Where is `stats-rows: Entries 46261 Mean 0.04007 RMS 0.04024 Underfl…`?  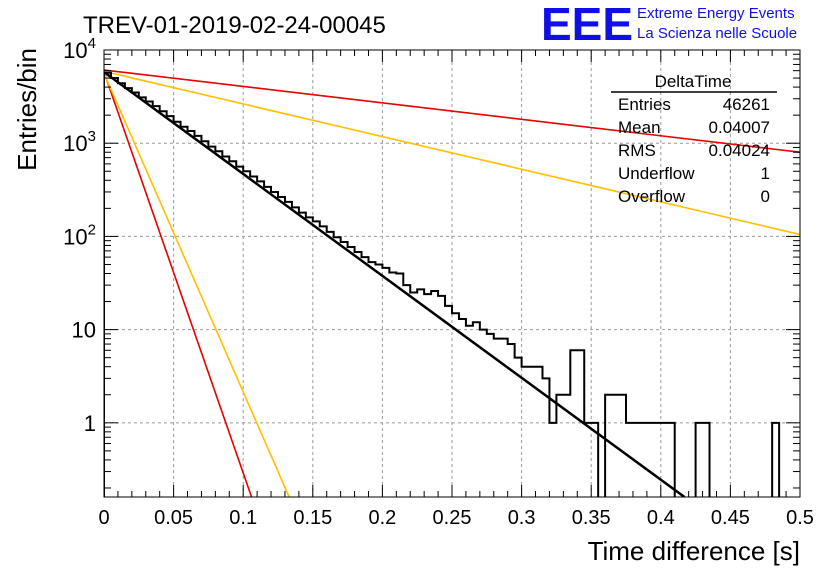 stats-rows: Entries 46261 Mean 0.04007 RMS 0.04024 Underfl… is located at coordinates (694, 150).